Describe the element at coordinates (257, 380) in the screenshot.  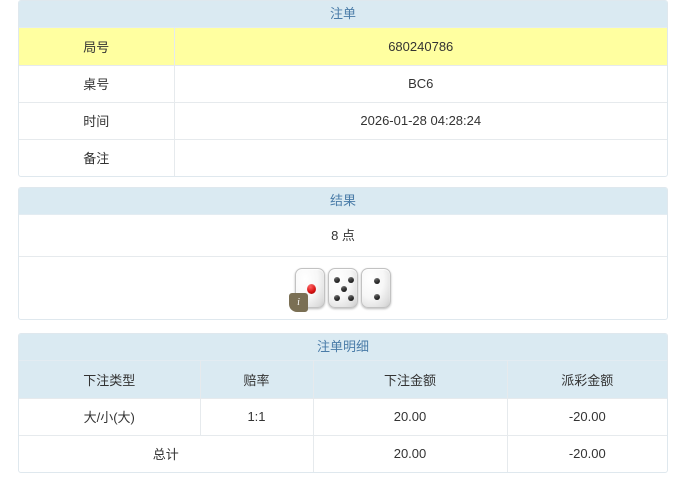
I see `column-header-odds: 赔率` at that location.